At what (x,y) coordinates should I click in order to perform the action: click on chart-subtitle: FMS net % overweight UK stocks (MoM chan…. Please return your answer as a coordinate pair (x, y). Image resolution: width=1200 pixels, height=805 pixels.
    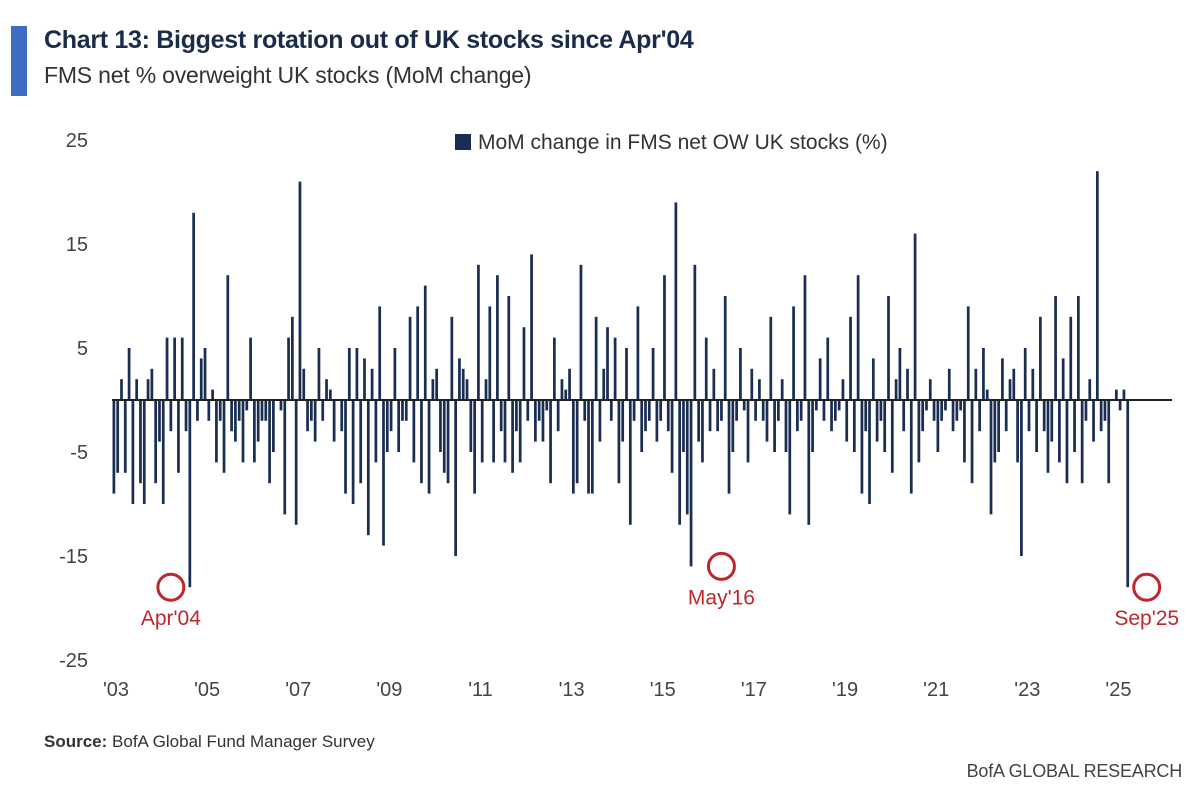
    Looking at the image, I should click on (288, 75).